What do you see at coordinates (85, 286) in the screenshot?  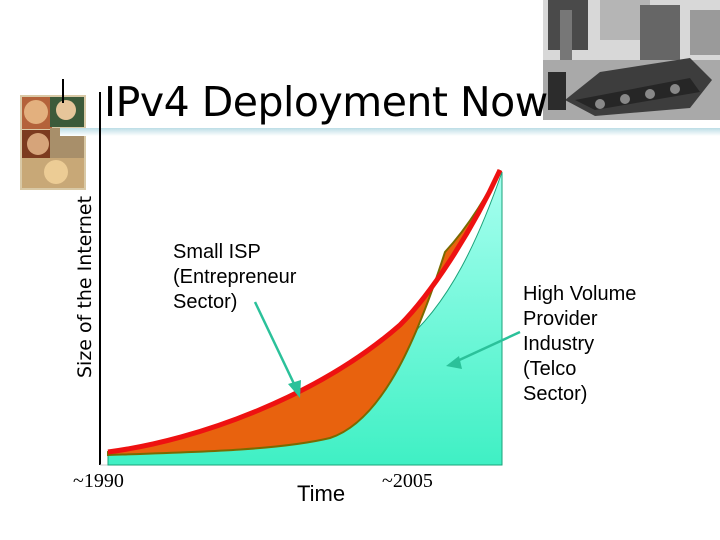 I see `y-axis-label: Size of the Internet` at bounding box center [85, 286].